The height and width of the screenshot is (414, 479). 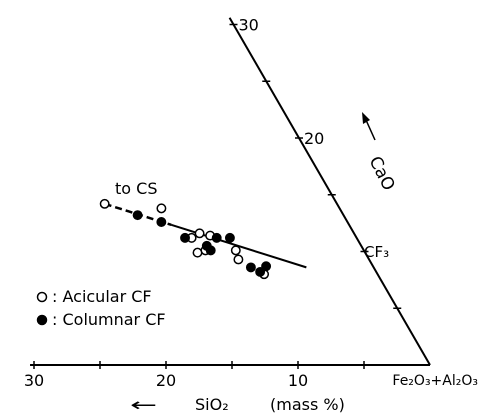 What do you see at coordinates (42, 320) in the screenshot?
I see `legend-columnar-marker` at bounding box center [42, 320].